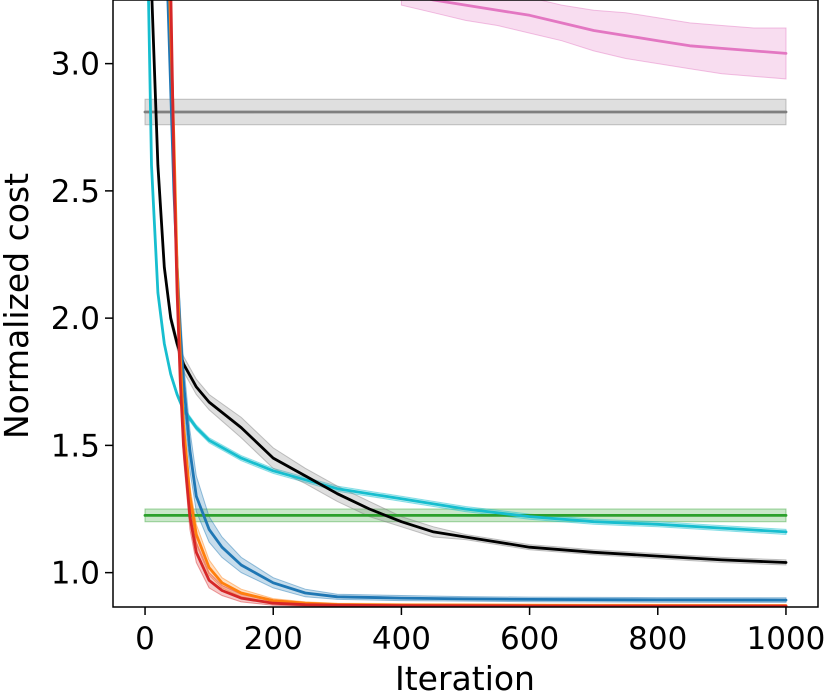  I want to click on series-3-band, so click(593, 40).